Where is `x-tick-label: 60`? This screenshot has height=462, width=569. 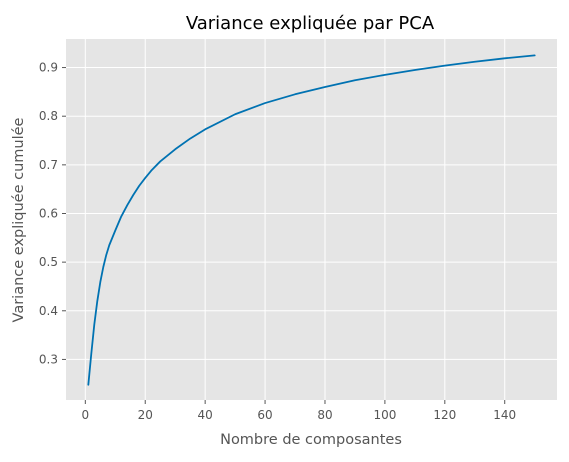 x-tick-label: 60 is located at coordinates (264, 415).